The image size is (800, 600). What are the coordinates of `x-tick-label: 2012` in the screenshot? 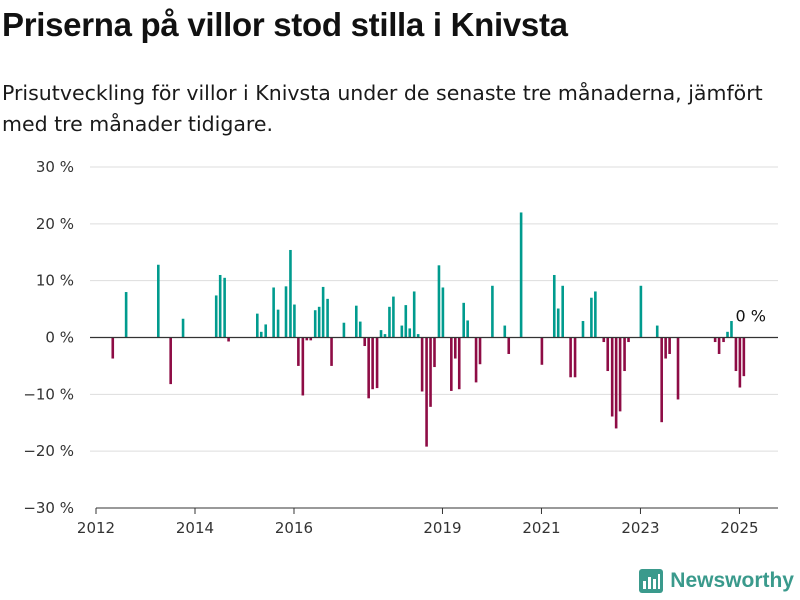 It's located at (96, 528).